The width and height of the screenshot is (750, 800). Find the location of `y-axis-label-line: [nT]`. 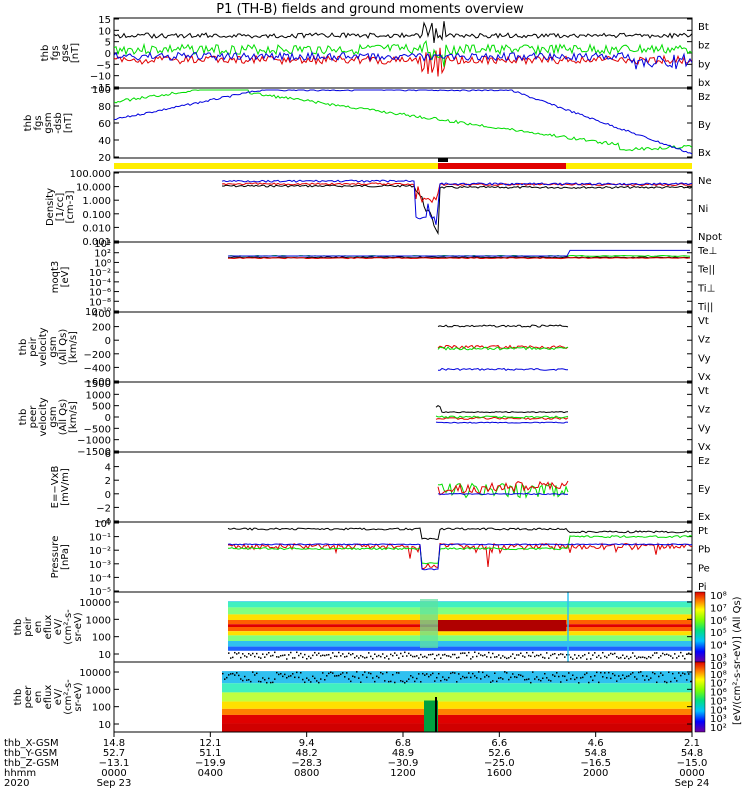

y-axis-label-line: [nT] is located at coordinates (68, 123).